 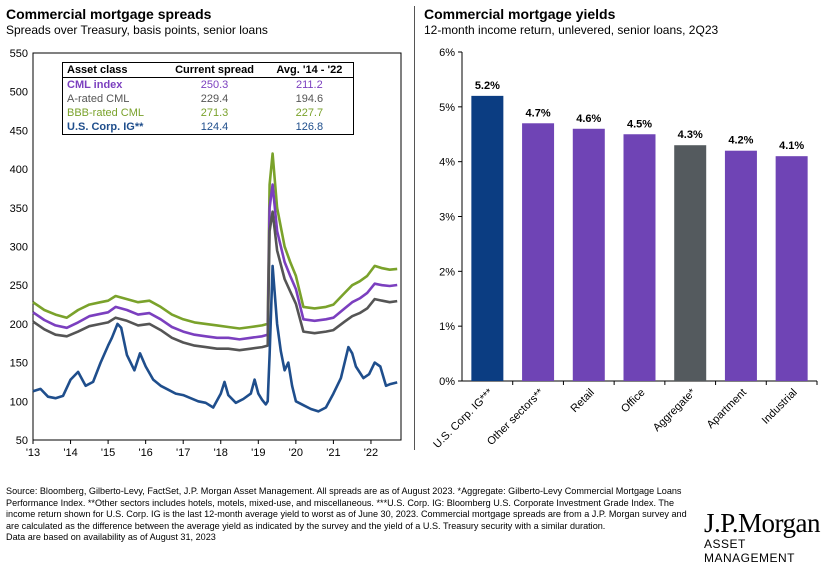 What do you see at coordinates (371, 453) in the screenshot?
I see `x-tick-label: '22` at bounding box center [371, 453].